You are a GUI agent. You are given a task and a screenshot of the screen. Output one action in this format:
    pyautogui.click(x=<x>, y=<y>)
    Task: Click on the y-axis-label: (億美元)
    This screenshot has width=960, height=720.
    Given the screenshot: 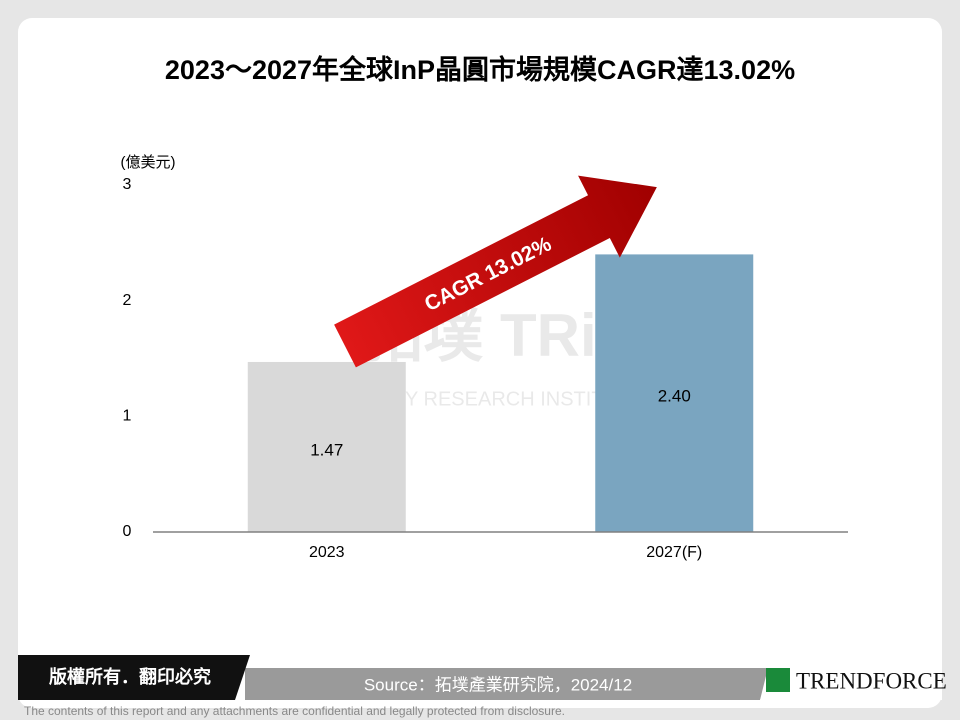 What is the action you would take?
    pyautogui.click(x=148, y=162)
    